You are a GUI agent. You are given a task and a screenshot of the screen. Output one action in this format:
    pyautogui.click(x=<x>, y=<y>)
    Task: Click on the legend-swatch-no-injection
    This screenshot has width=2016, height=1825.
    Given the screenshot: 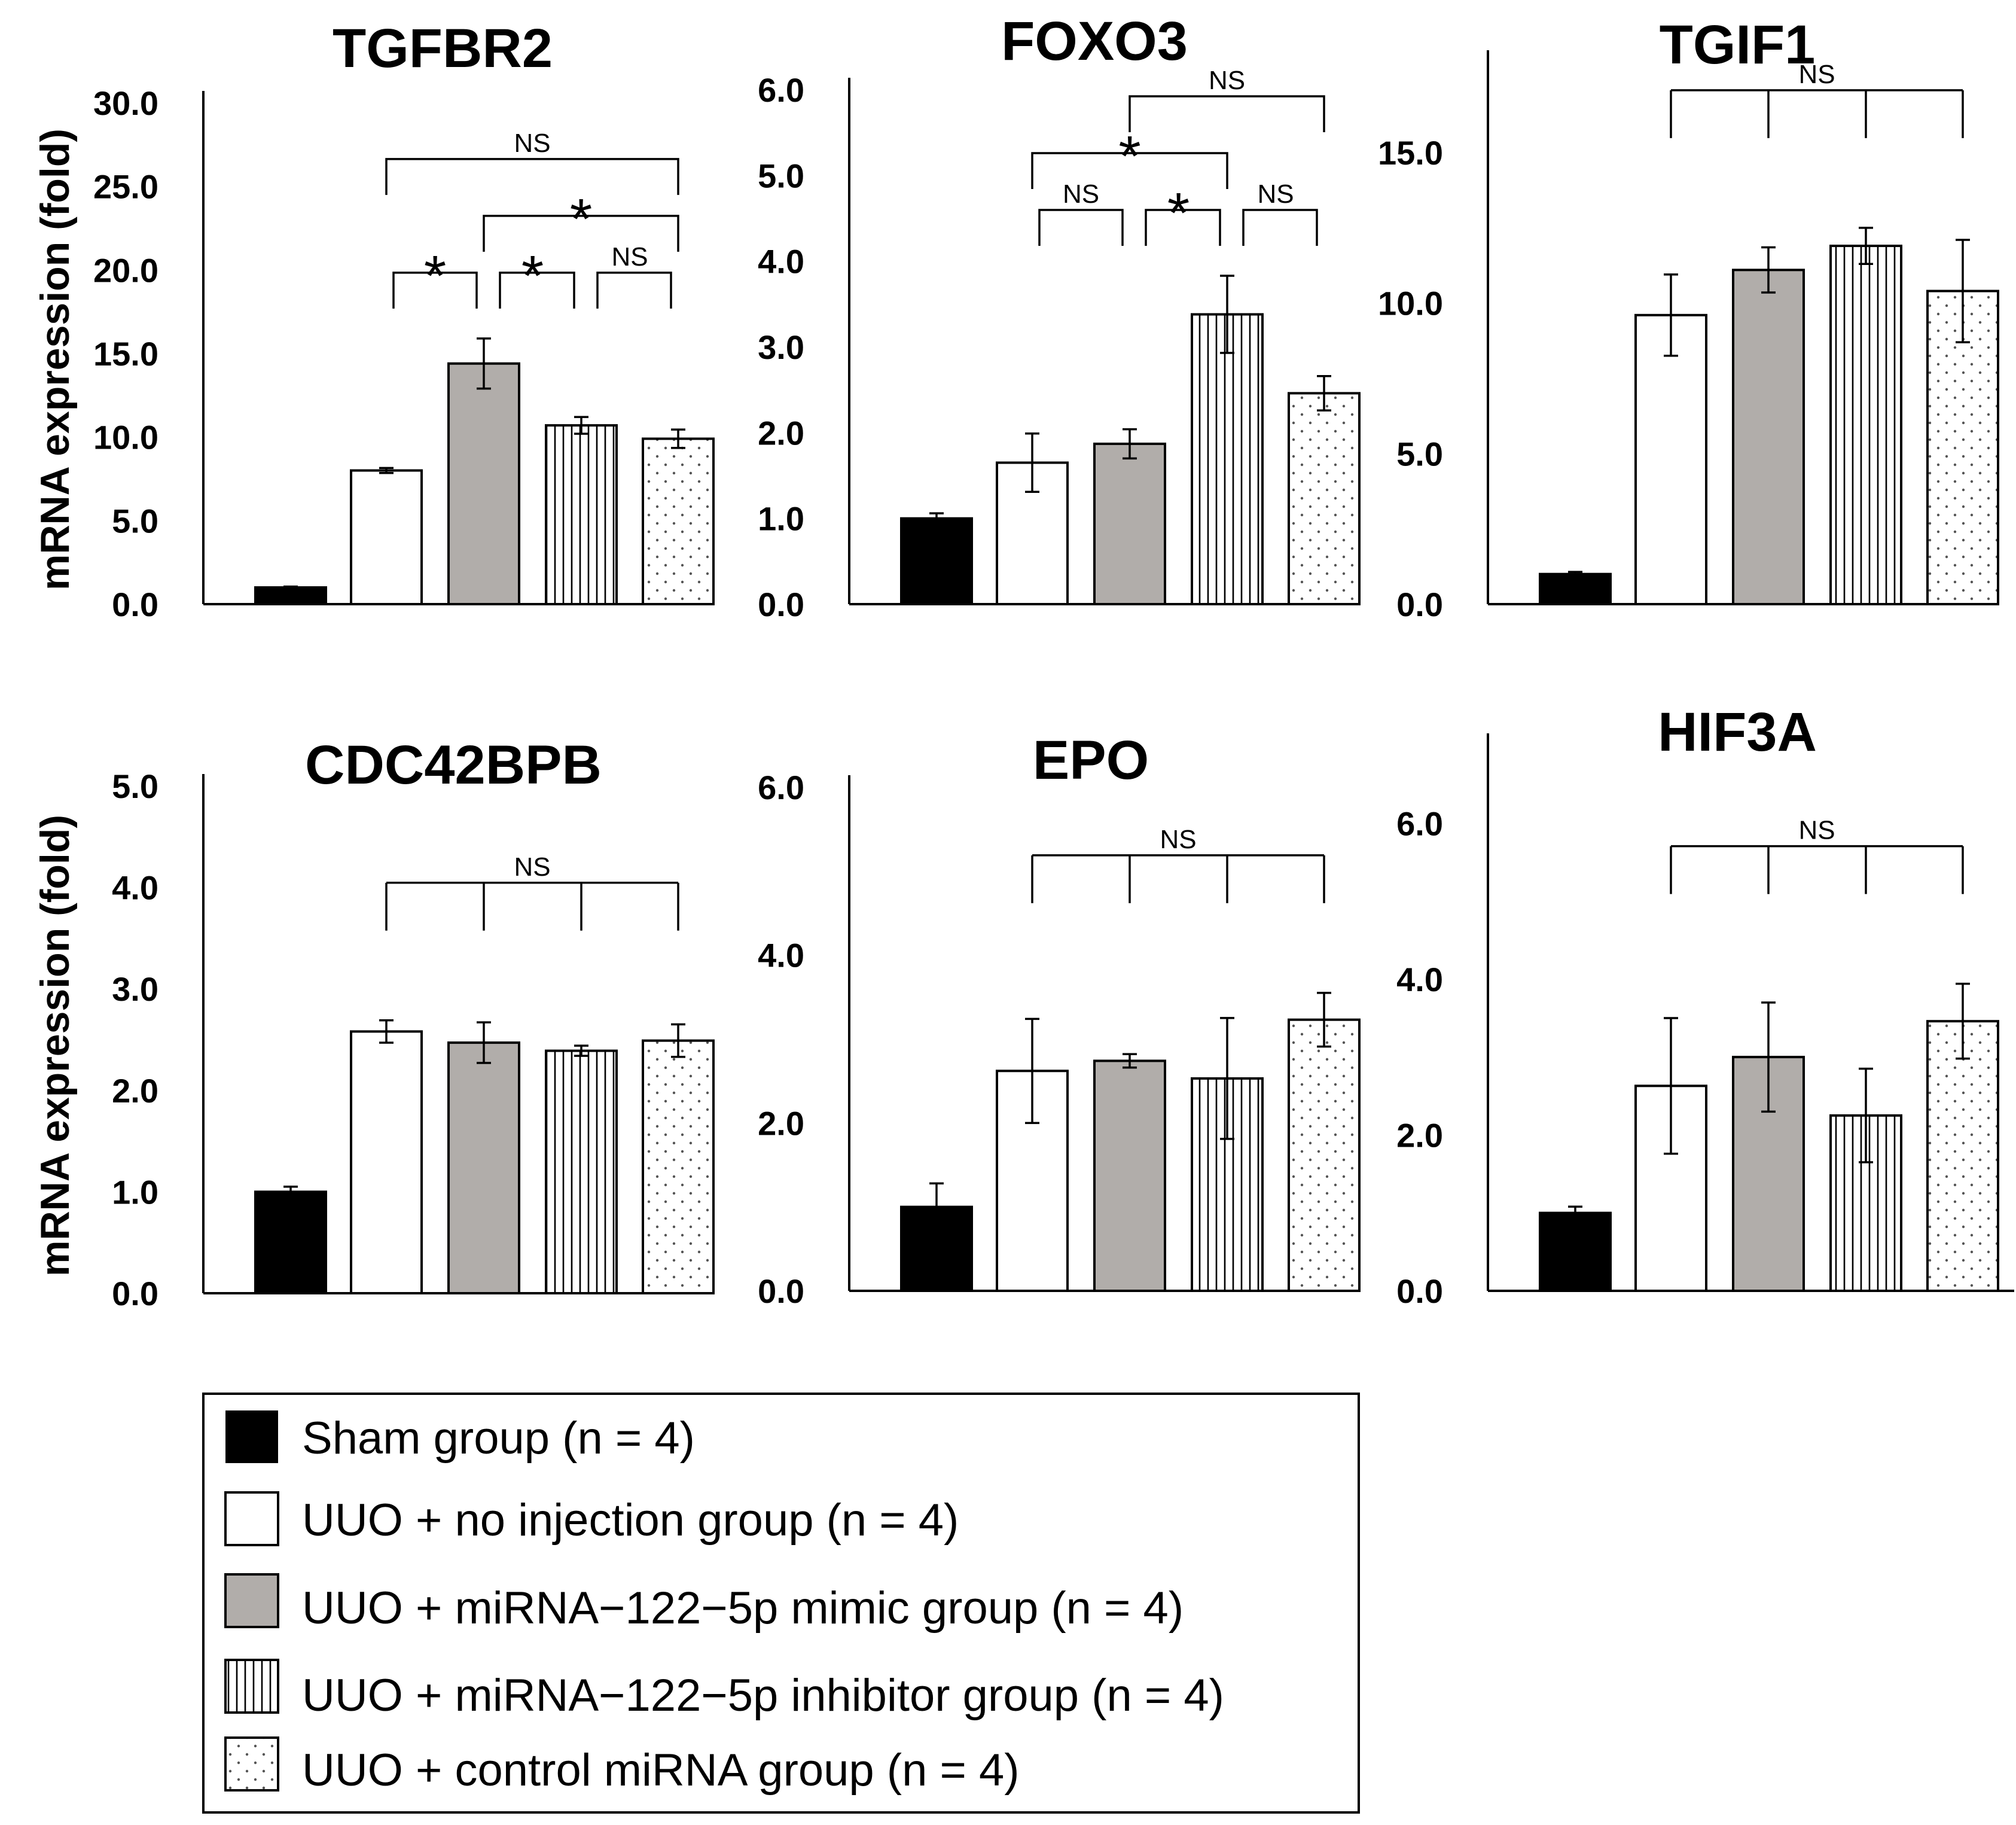 What is the action you would take?
    pyautogui.click(x=251, y=1518)
    